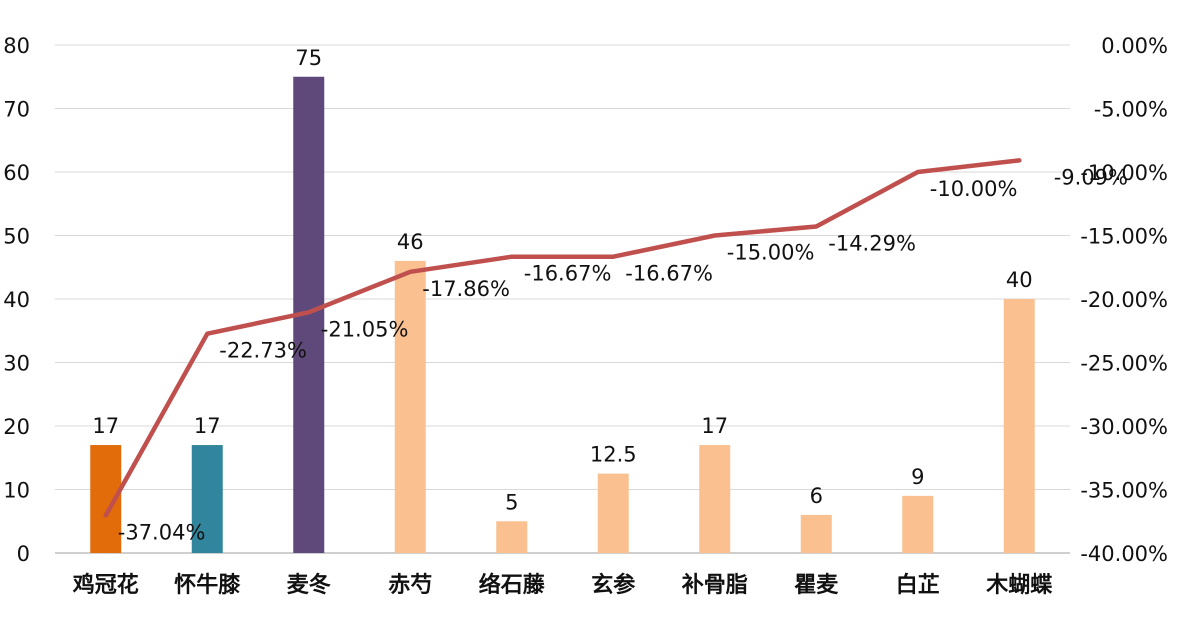  Describe the element at coordinates (410, 242) in the screenshot. I see `bar-value-label: 46` at that location.